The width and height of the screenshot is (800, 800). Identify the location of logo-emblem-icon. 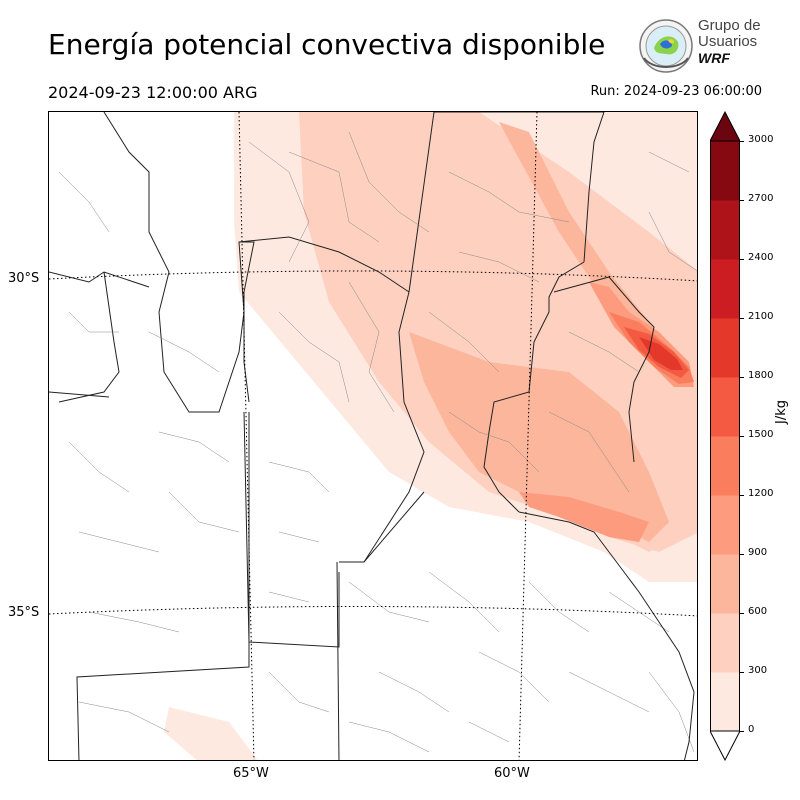
(666, 46).